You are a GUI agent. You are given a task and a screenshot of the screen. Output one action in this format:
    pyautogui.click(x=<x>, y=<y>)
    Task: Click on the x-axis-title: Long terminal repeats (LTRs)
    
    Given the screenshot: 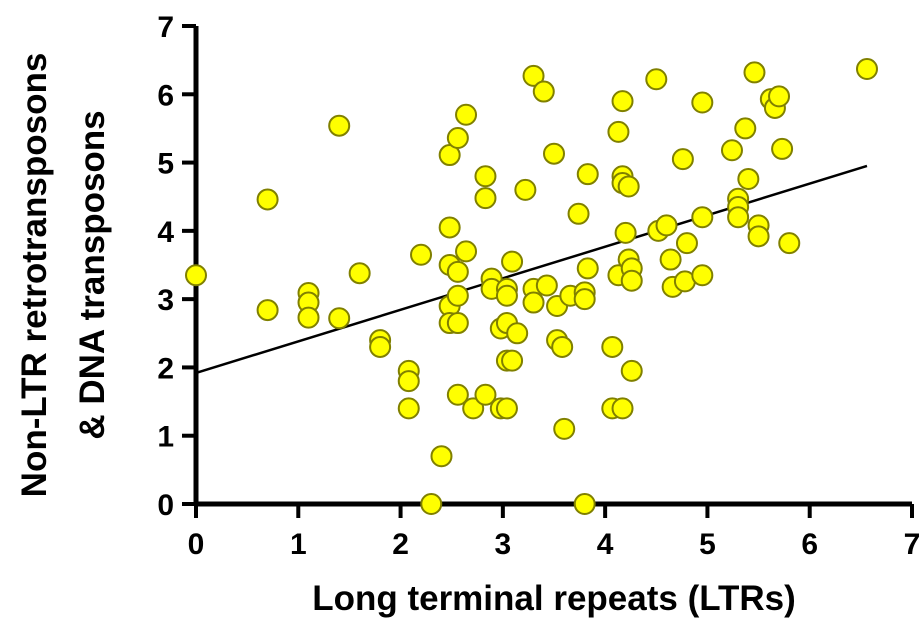 What is the action you would take?
    pyautogui.click(x=554, y=598)
    